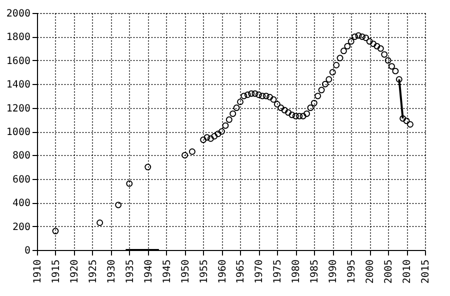  Describe the element at coordinates (27, 251) in the screenshot. I see `y-tick-label: 0` at that location.